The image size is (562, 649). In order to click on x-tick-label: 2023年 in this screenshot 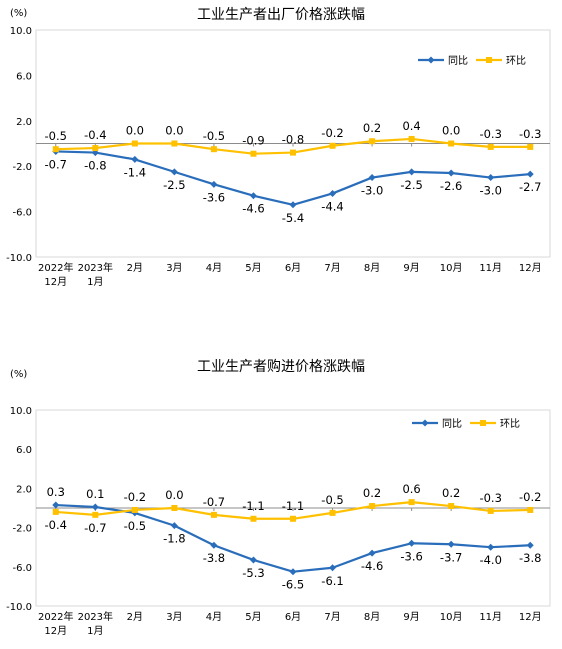, I will do `click(95, 267)`.